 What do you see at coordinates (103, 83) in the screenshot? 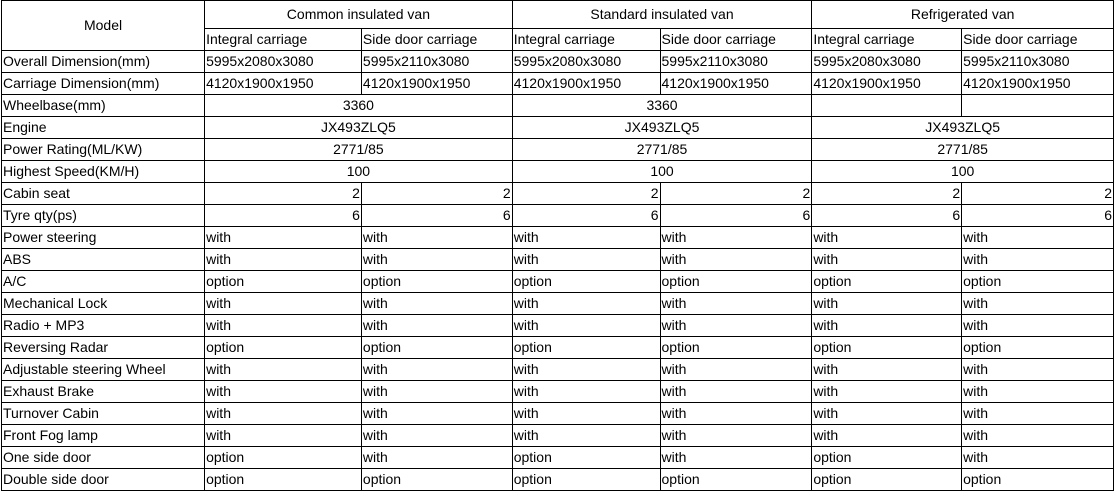
I see `row-label: Carriage Dimension(mm)` at bounding box center [103, 83].